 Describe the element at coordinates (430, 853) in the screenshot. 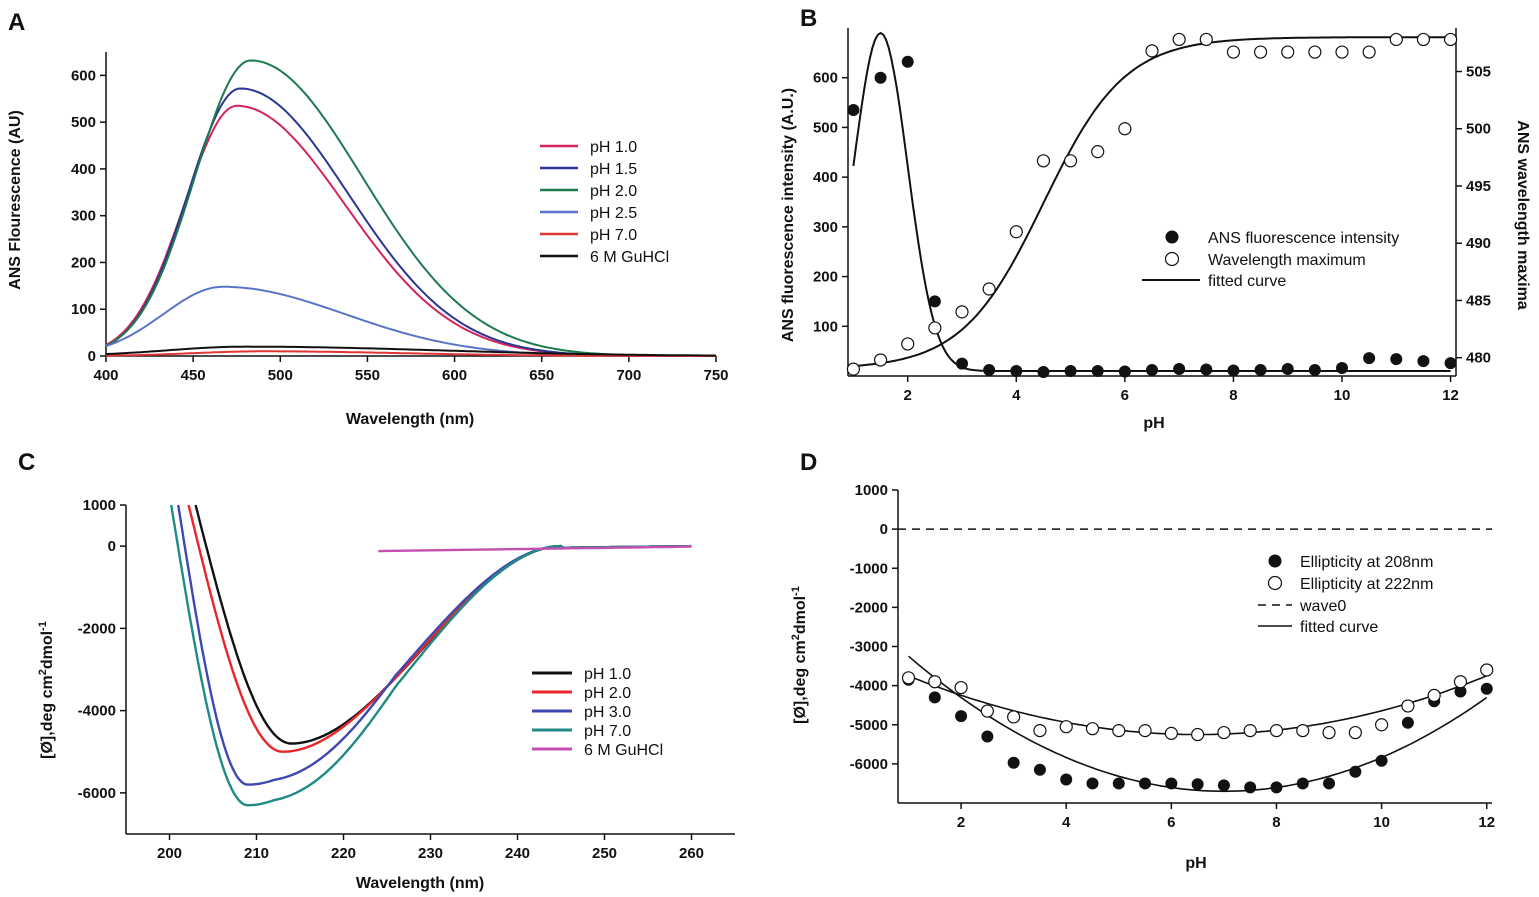

I see `panel-c-x-tick-label-230: 230` at that location.